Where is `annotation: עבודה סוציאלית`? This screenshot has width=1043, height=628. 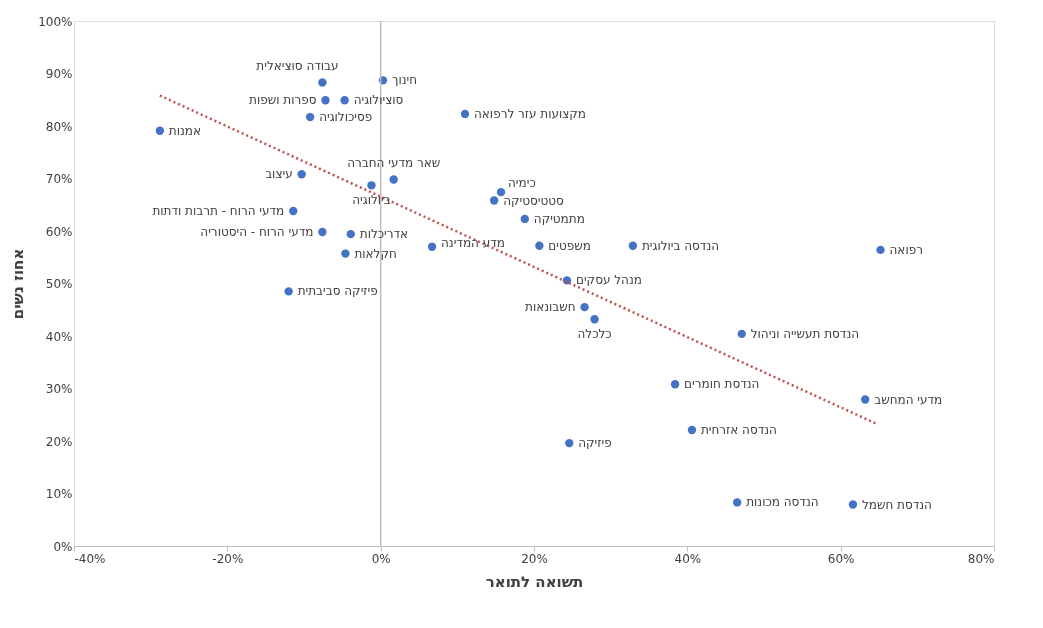 annotation: עבודה סוציאלית is located at coordinates (297, 66).